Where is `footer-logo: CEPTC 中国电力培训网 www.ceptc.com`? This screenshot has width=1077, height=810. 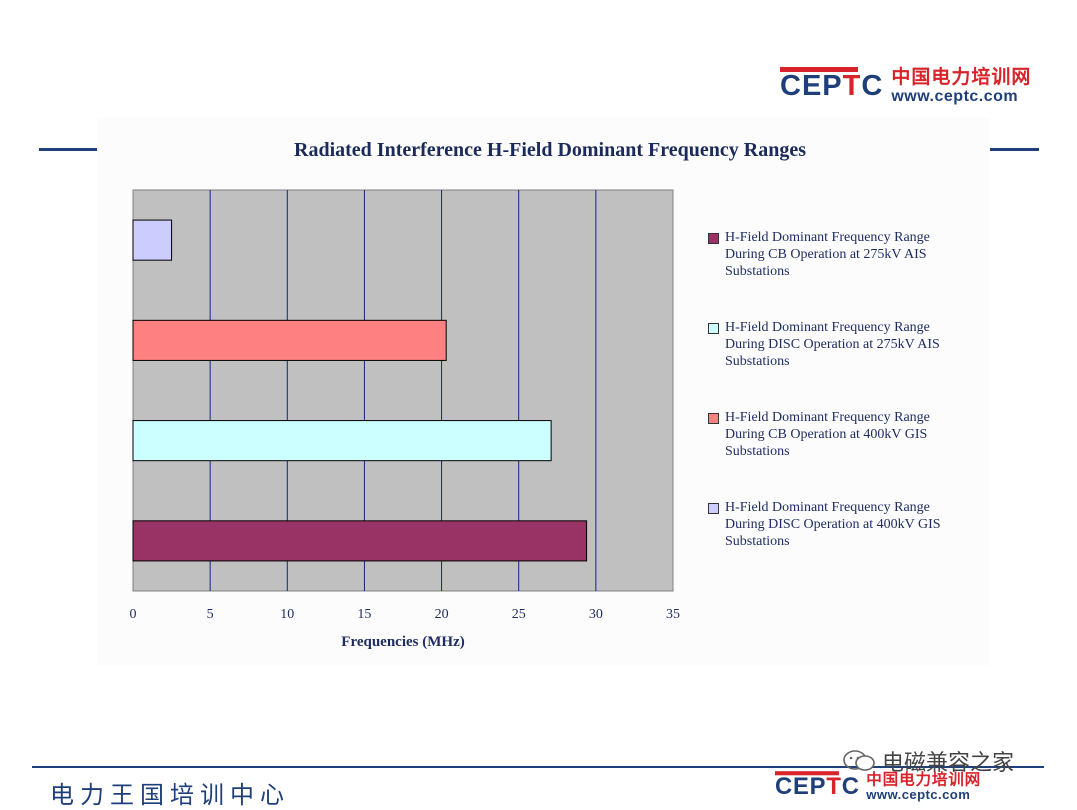 footer-logo: CEPTC 中国电力培训网 www.ceptc.com is located at coordinates (878, 786).